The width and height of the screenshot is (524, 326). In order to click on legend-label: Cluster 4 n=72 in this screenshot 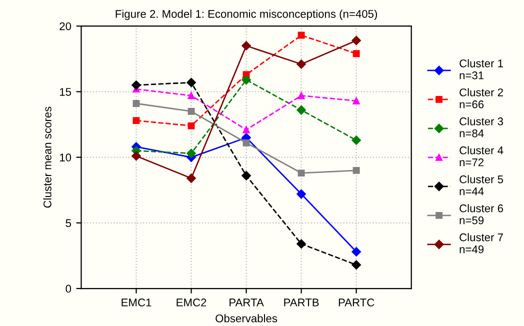, I will do `click(482, 156)`.